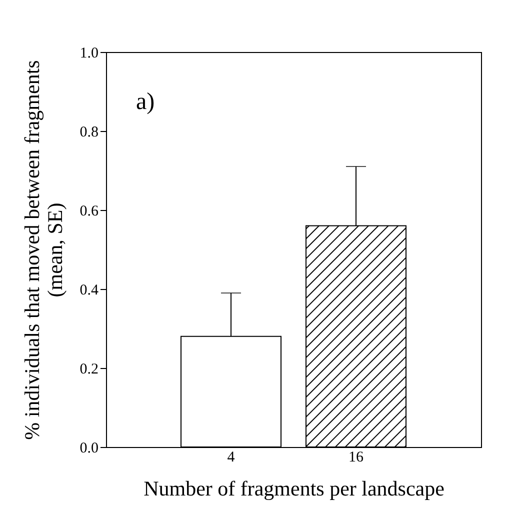 This screenshot has width=505, height=524. What do you see at coordinates (89, 370) in the screenshot?
I see `y-tick-label: 0.2` at bounding box center [89, 370].